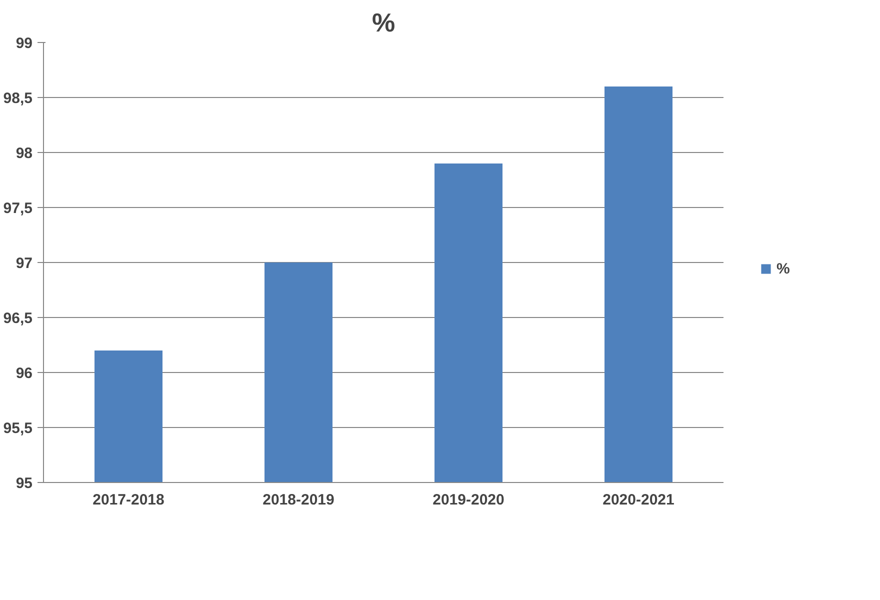  Describe the element at coordinates (24, 373) in the screenshot. I see `y-tick-label: 96` at that location.